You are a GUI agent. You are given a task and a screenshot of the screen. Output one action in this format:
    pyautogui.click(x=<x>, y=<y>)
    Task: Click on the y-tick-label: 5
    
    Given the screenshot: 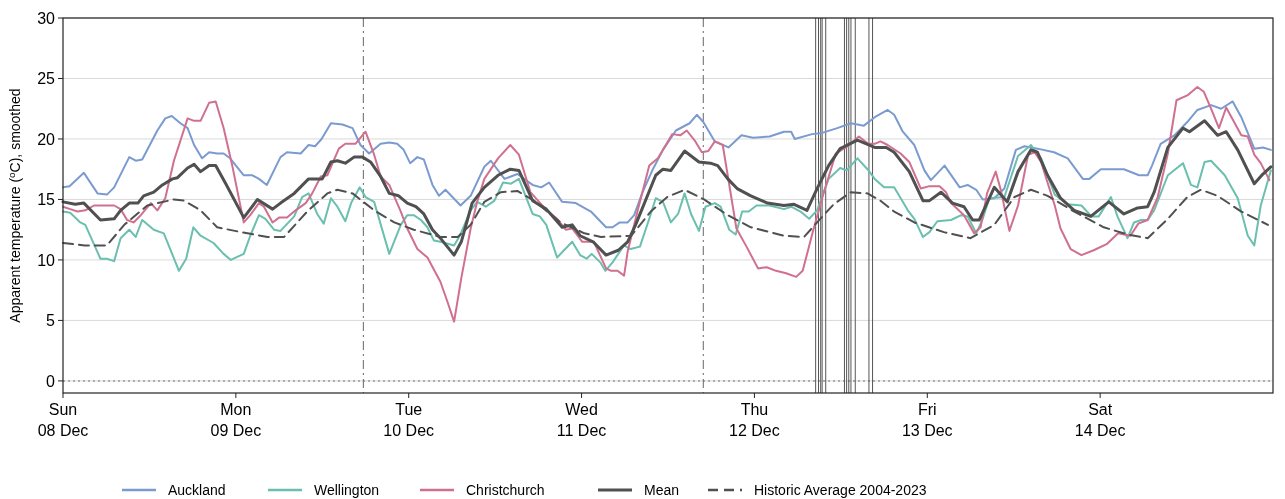 What is the action you would take?
    pyautogui.click(x=51, y=321)
    